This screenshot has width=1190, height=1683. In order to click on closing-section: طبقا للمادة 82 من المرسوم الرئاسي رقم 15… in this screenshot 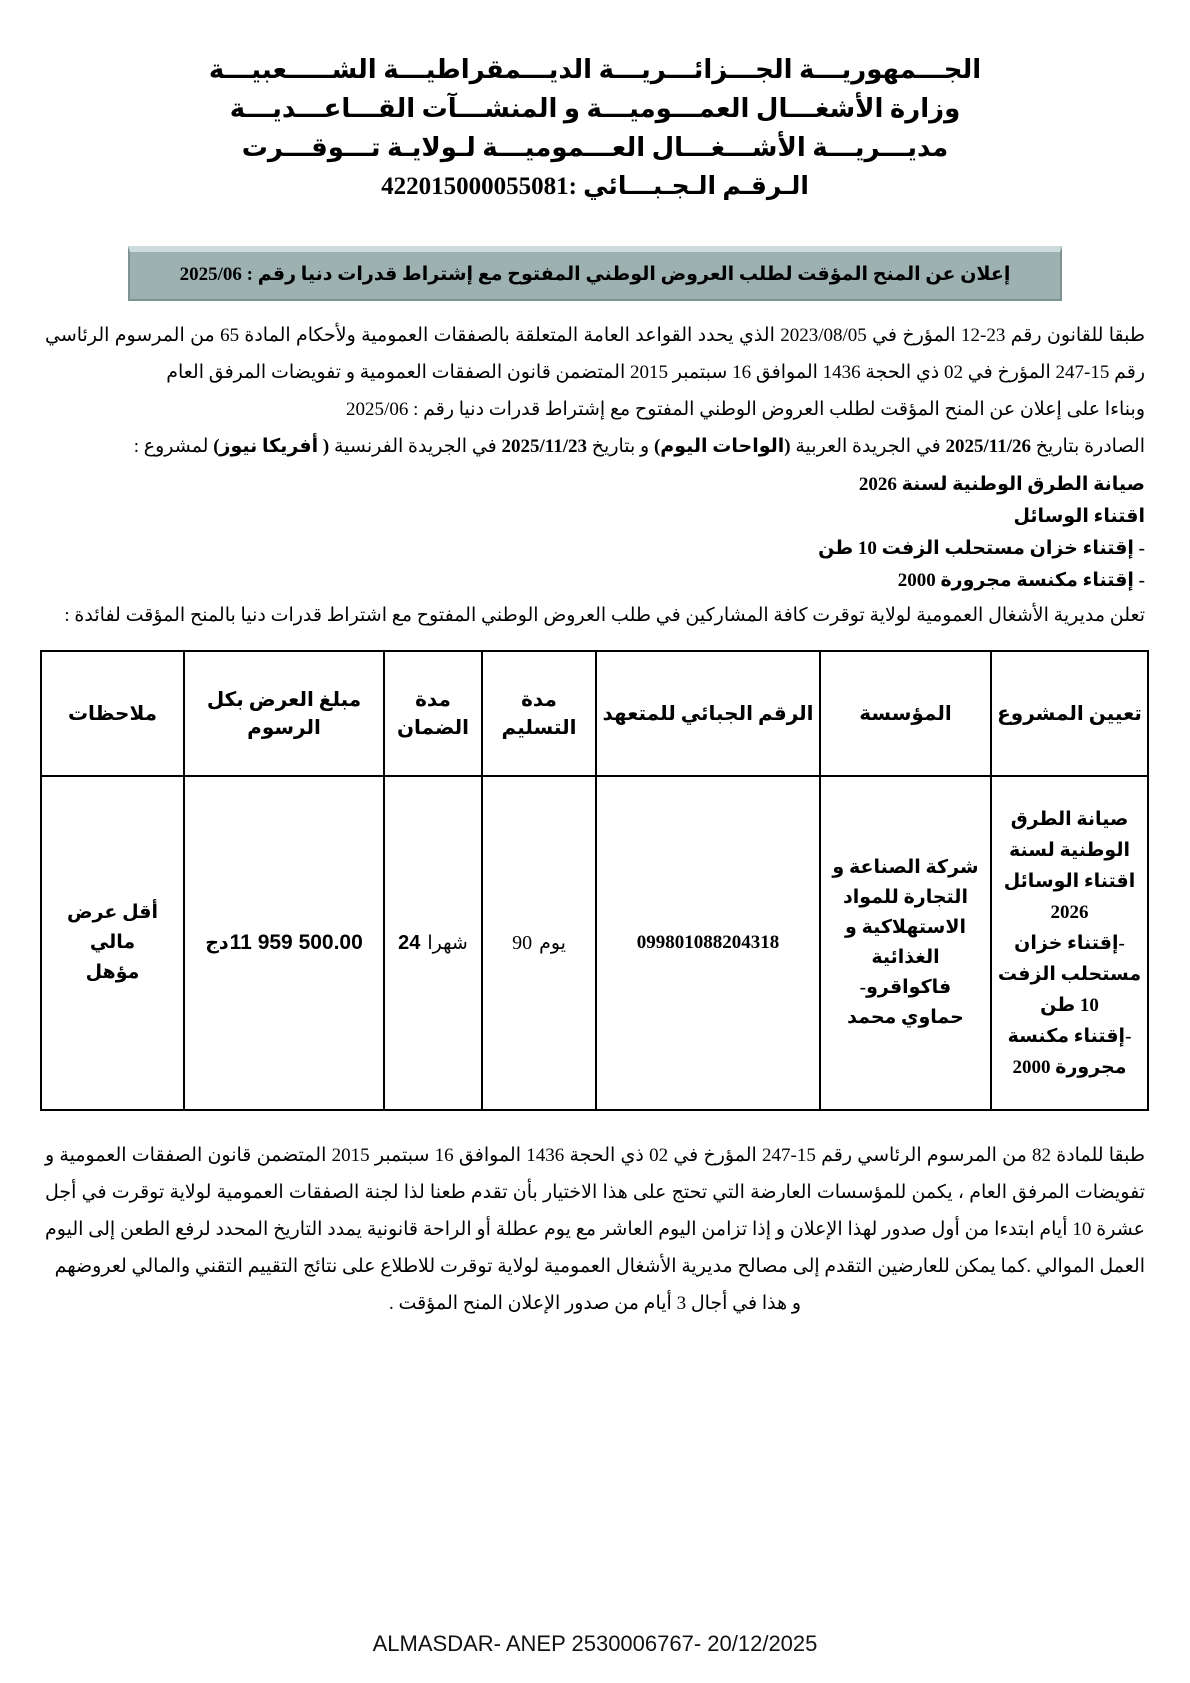, I will do `click(595, 1229)`.